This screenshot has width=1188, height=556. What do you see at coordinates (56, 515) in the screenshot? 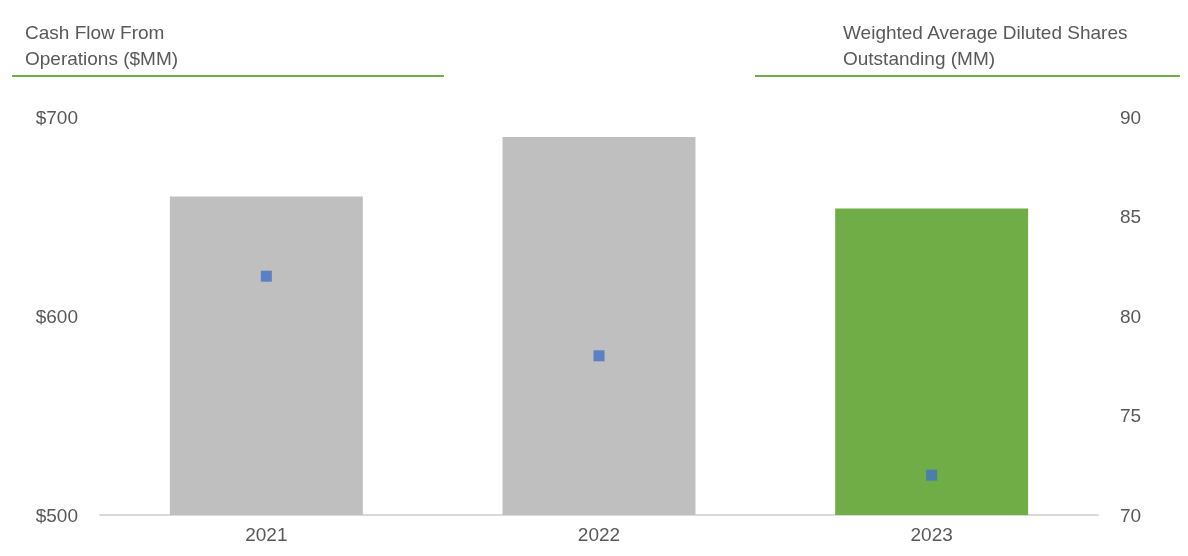
I see `y-tick-label: $500` at bounding box center [56, 515].